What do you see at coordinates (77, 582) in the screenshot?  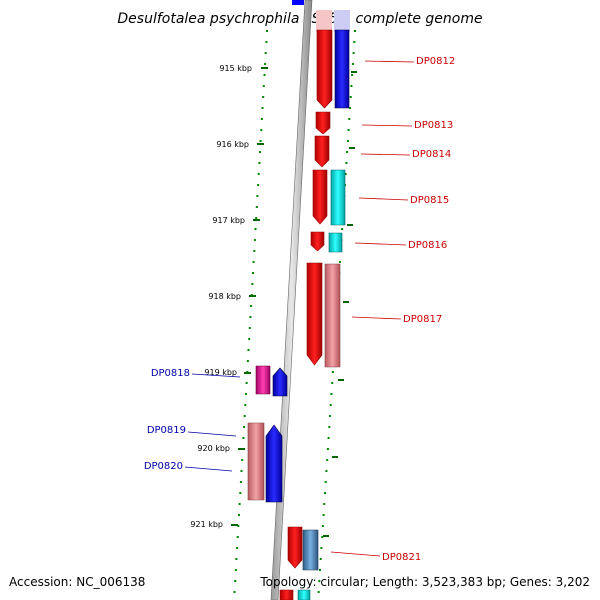 I see `accession-text: Accession: NC_006138` at bounding box center [77, 582].